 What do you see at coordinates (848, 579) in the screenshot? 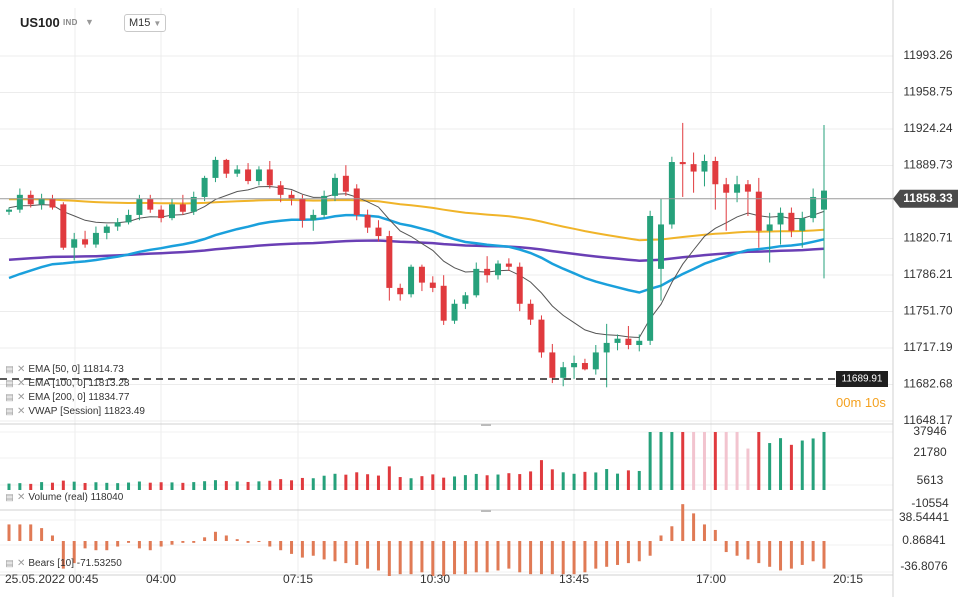
I see `x-axis-label: 20:15` at bounding box center [848, 579].